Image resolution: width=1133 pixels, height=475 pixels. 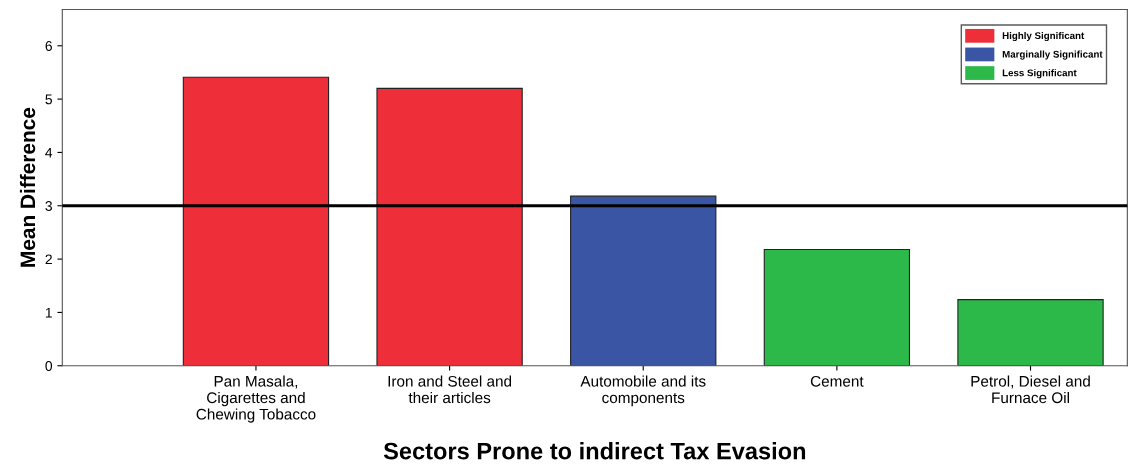 I want to click on y-tick-label: 1, so click(x=48, y=312).